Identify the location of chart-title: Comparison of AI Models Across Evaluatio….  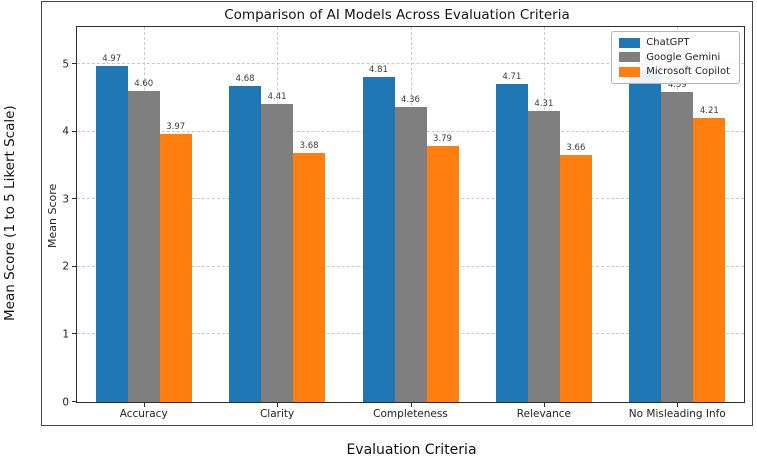
(397, 15).